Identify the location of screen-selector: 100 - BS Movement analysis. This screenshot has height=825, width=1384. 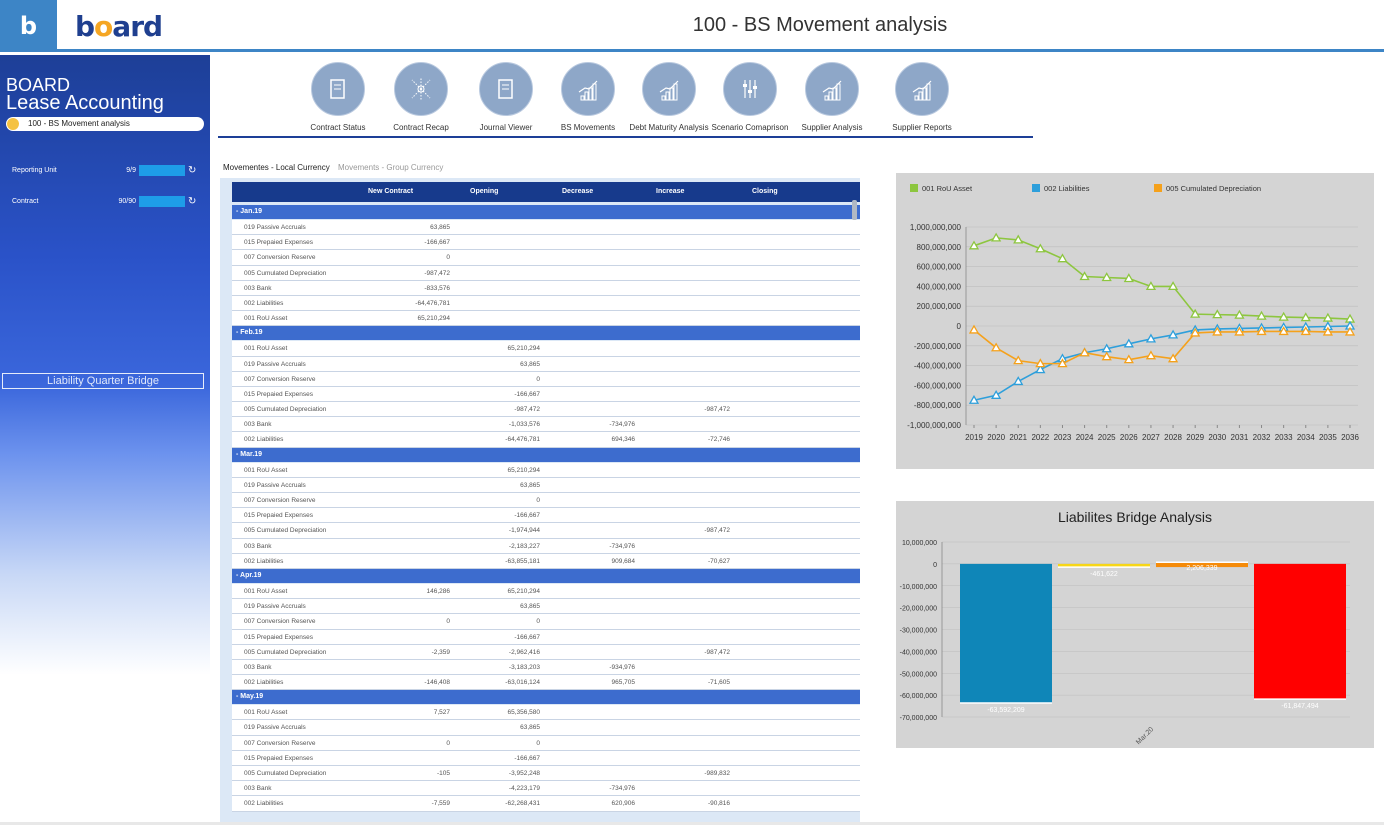
(105, 124).